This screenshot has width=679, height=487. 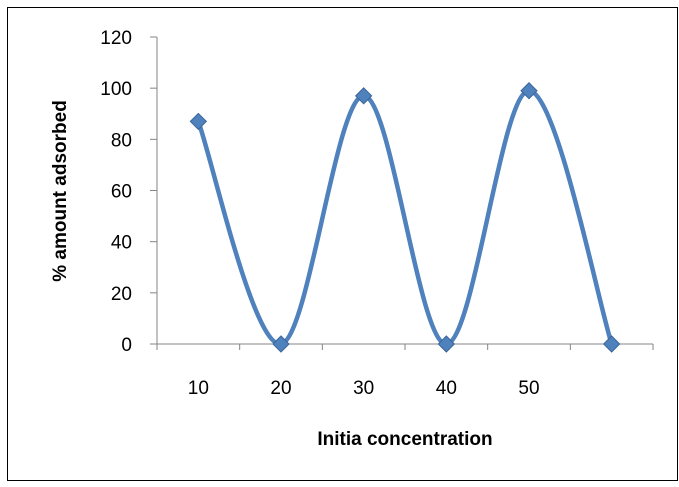 What do you see at coordinates (121, 192) in the screenshot?
I see `y-tick-label: 60` at bounding box center [121, 192].